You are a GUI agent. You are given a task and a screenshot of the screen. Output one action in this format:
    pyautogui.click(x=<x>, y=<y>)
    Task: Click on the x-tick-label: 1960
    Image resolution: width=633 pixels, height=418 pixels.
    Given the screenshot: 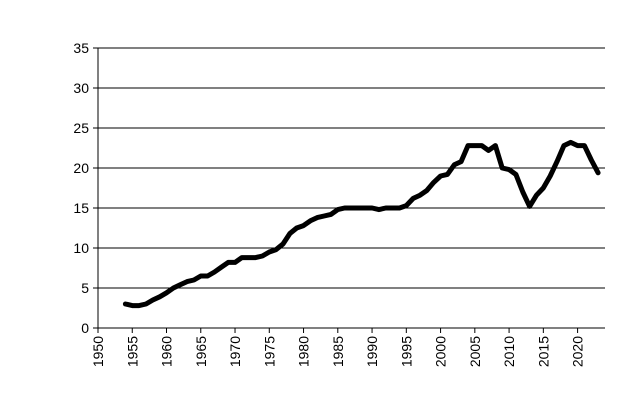 What is the action you would take?
    pyautogui.click(x=167, y=351)
    